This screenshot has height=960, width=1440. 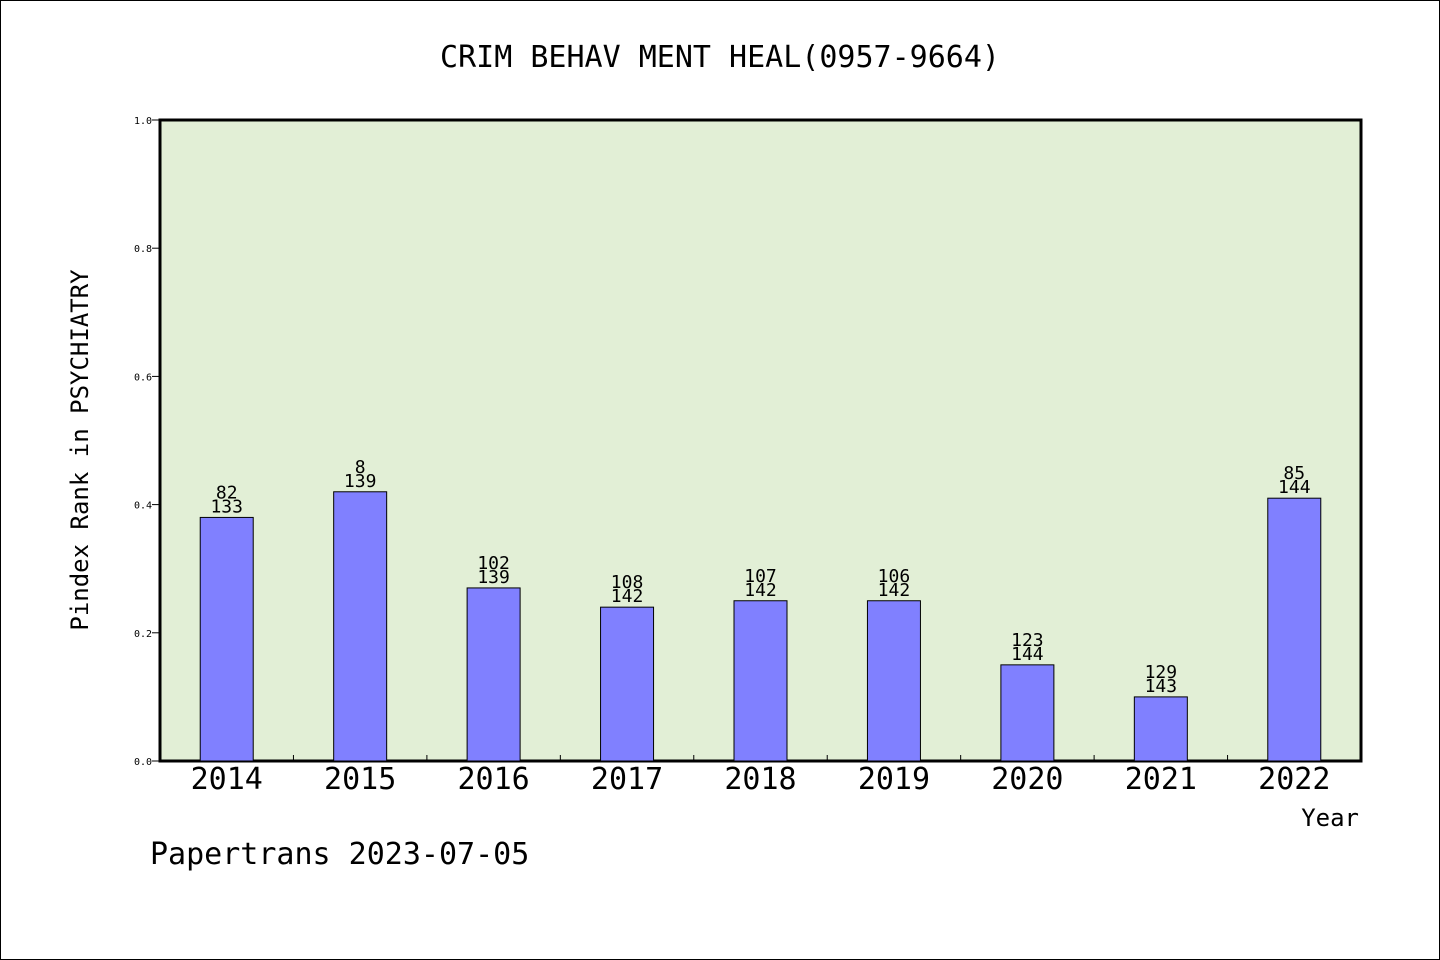 I want to click on bar-2019, so click(x=893, y=681).